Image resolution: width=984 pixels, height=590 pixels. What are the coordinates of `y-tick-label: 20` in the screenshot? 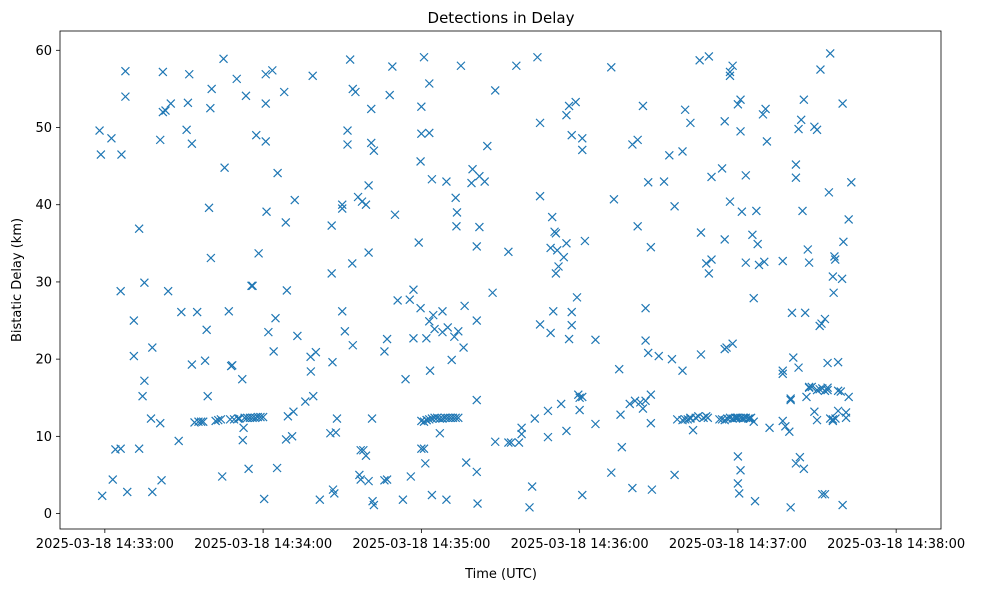 It's located at (43, 360).